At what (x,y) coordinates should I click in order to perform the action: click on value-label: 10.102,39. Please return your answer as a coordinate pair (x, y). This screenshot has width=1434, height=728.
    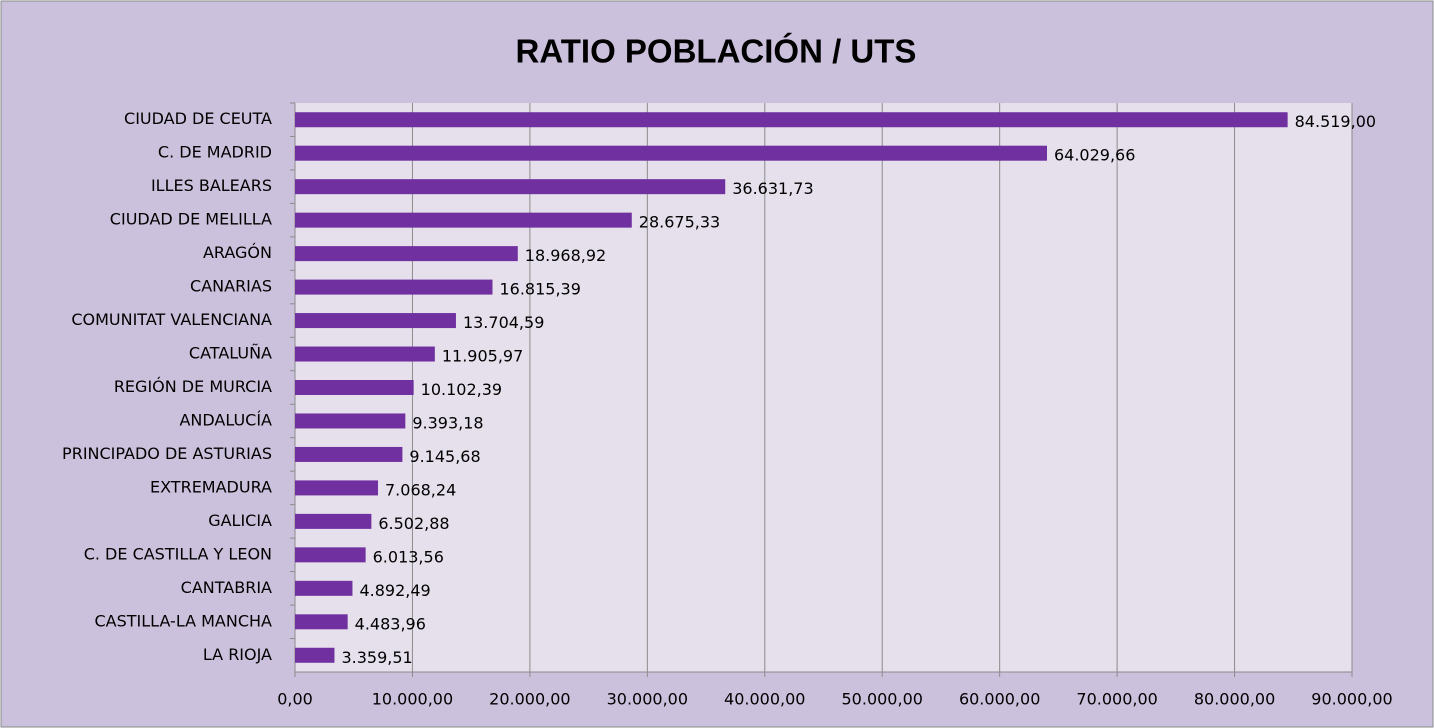
    Looking at the image, I should click on (461, 389).